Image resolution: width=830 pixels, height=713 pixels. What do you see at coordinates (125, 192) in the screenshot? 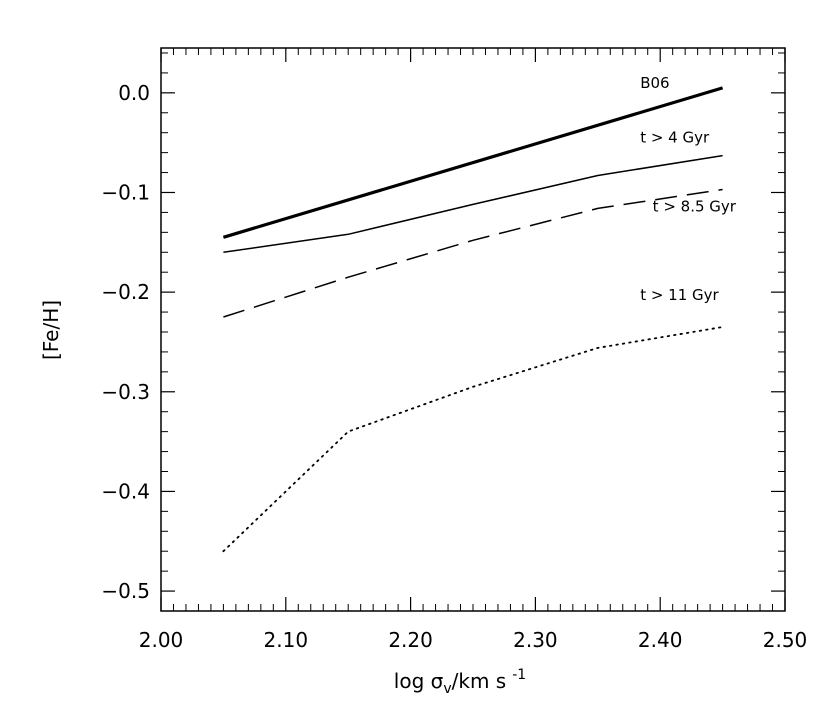
I see `y-tick-label: −0.1` at bounding box center [125, 192].